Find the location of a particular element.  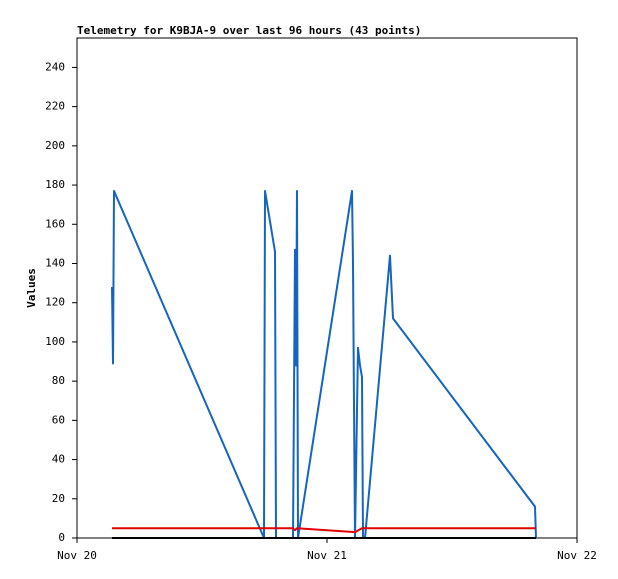

y-tick-label: 220 is located at coordinates (55, 106).